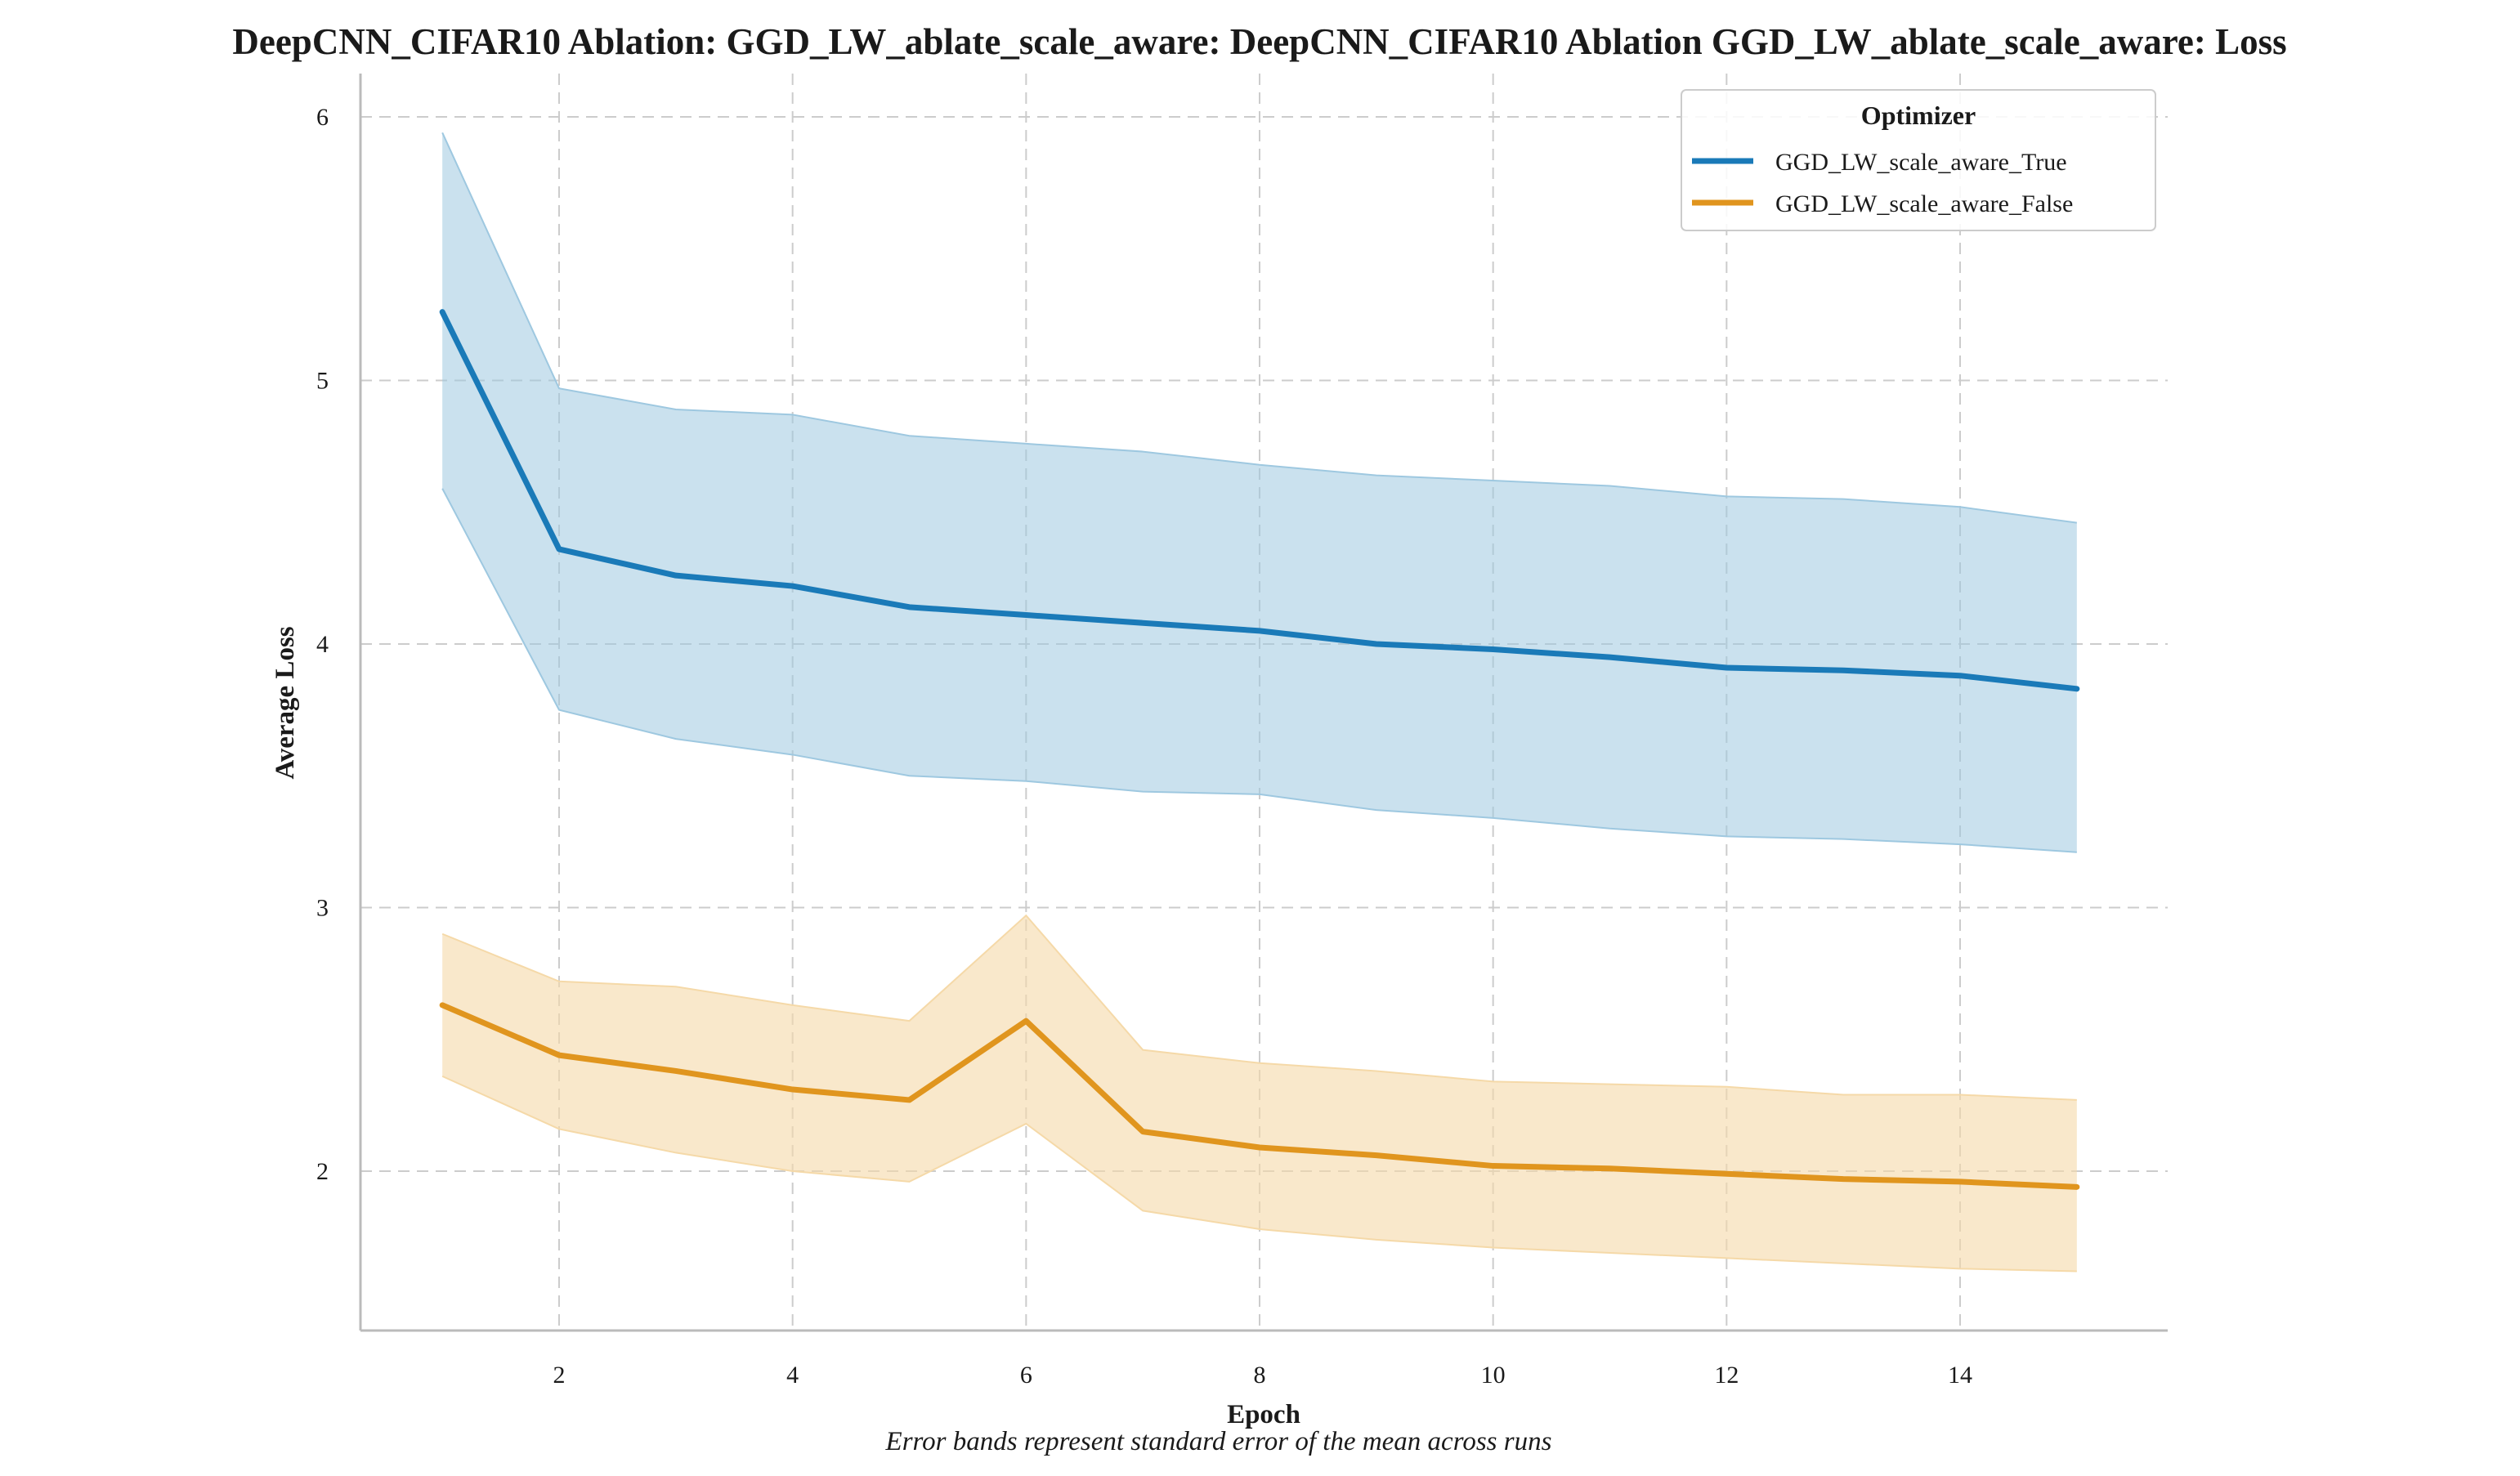 This screenshot has height=1476, width=2520. I want to click on x-tick-label: 14, so click(1960, 1375).